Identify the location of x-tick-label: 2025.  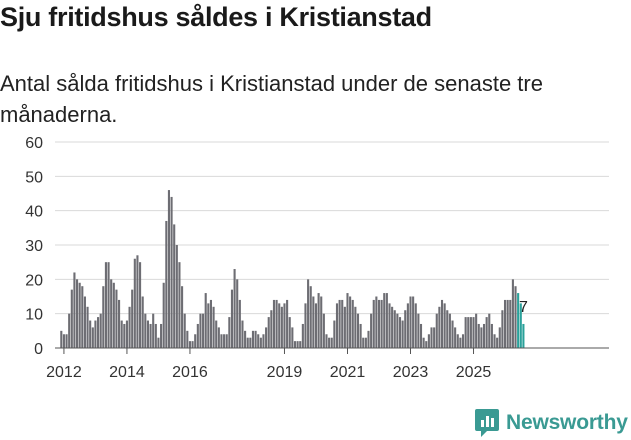
(474, 372).